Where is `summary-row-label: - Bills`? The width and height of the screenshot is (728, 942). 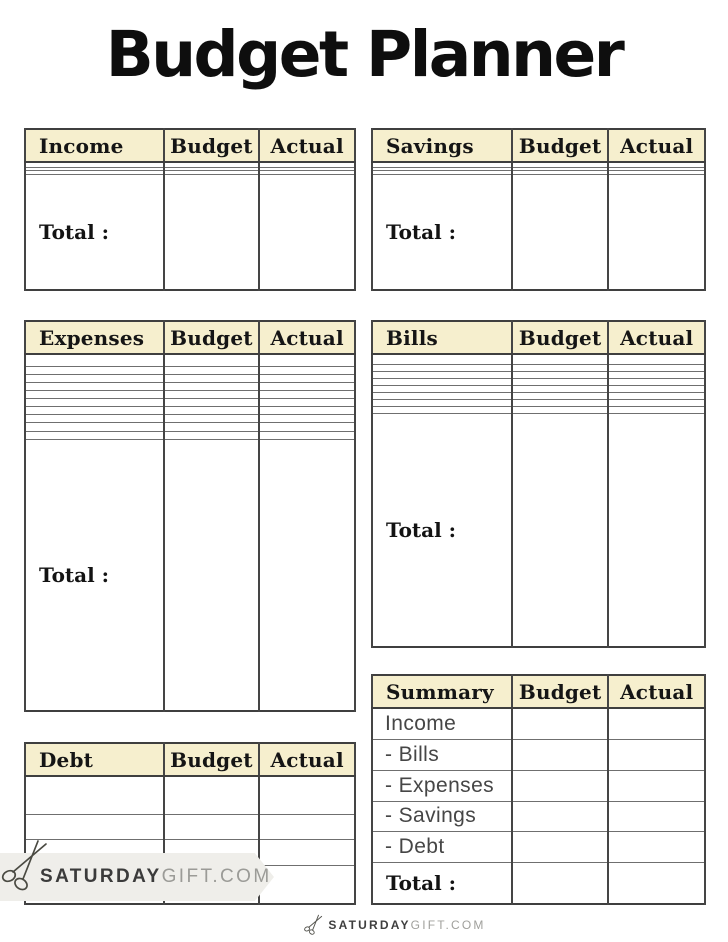
summary-row-label: - Bills is located at coordinates (442, 754).